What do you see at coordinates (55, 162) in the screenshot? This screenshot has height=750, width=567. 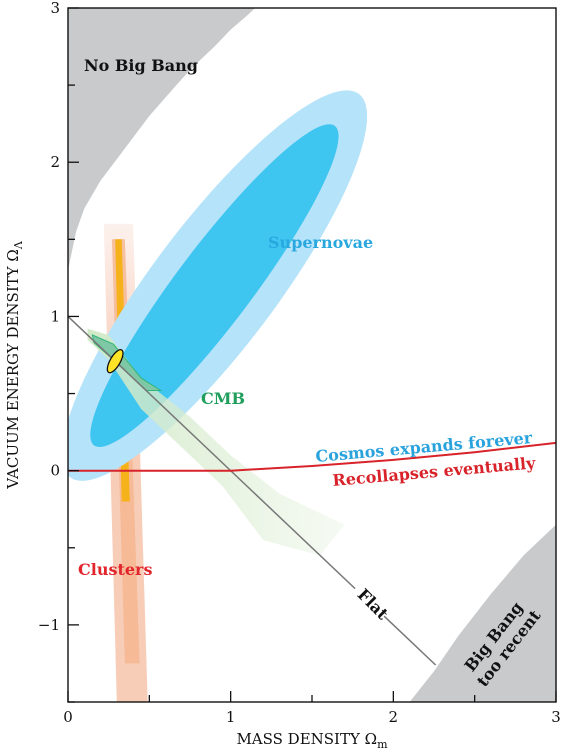 I see `y-tick-label: 2` at bounding box center [55, 162].